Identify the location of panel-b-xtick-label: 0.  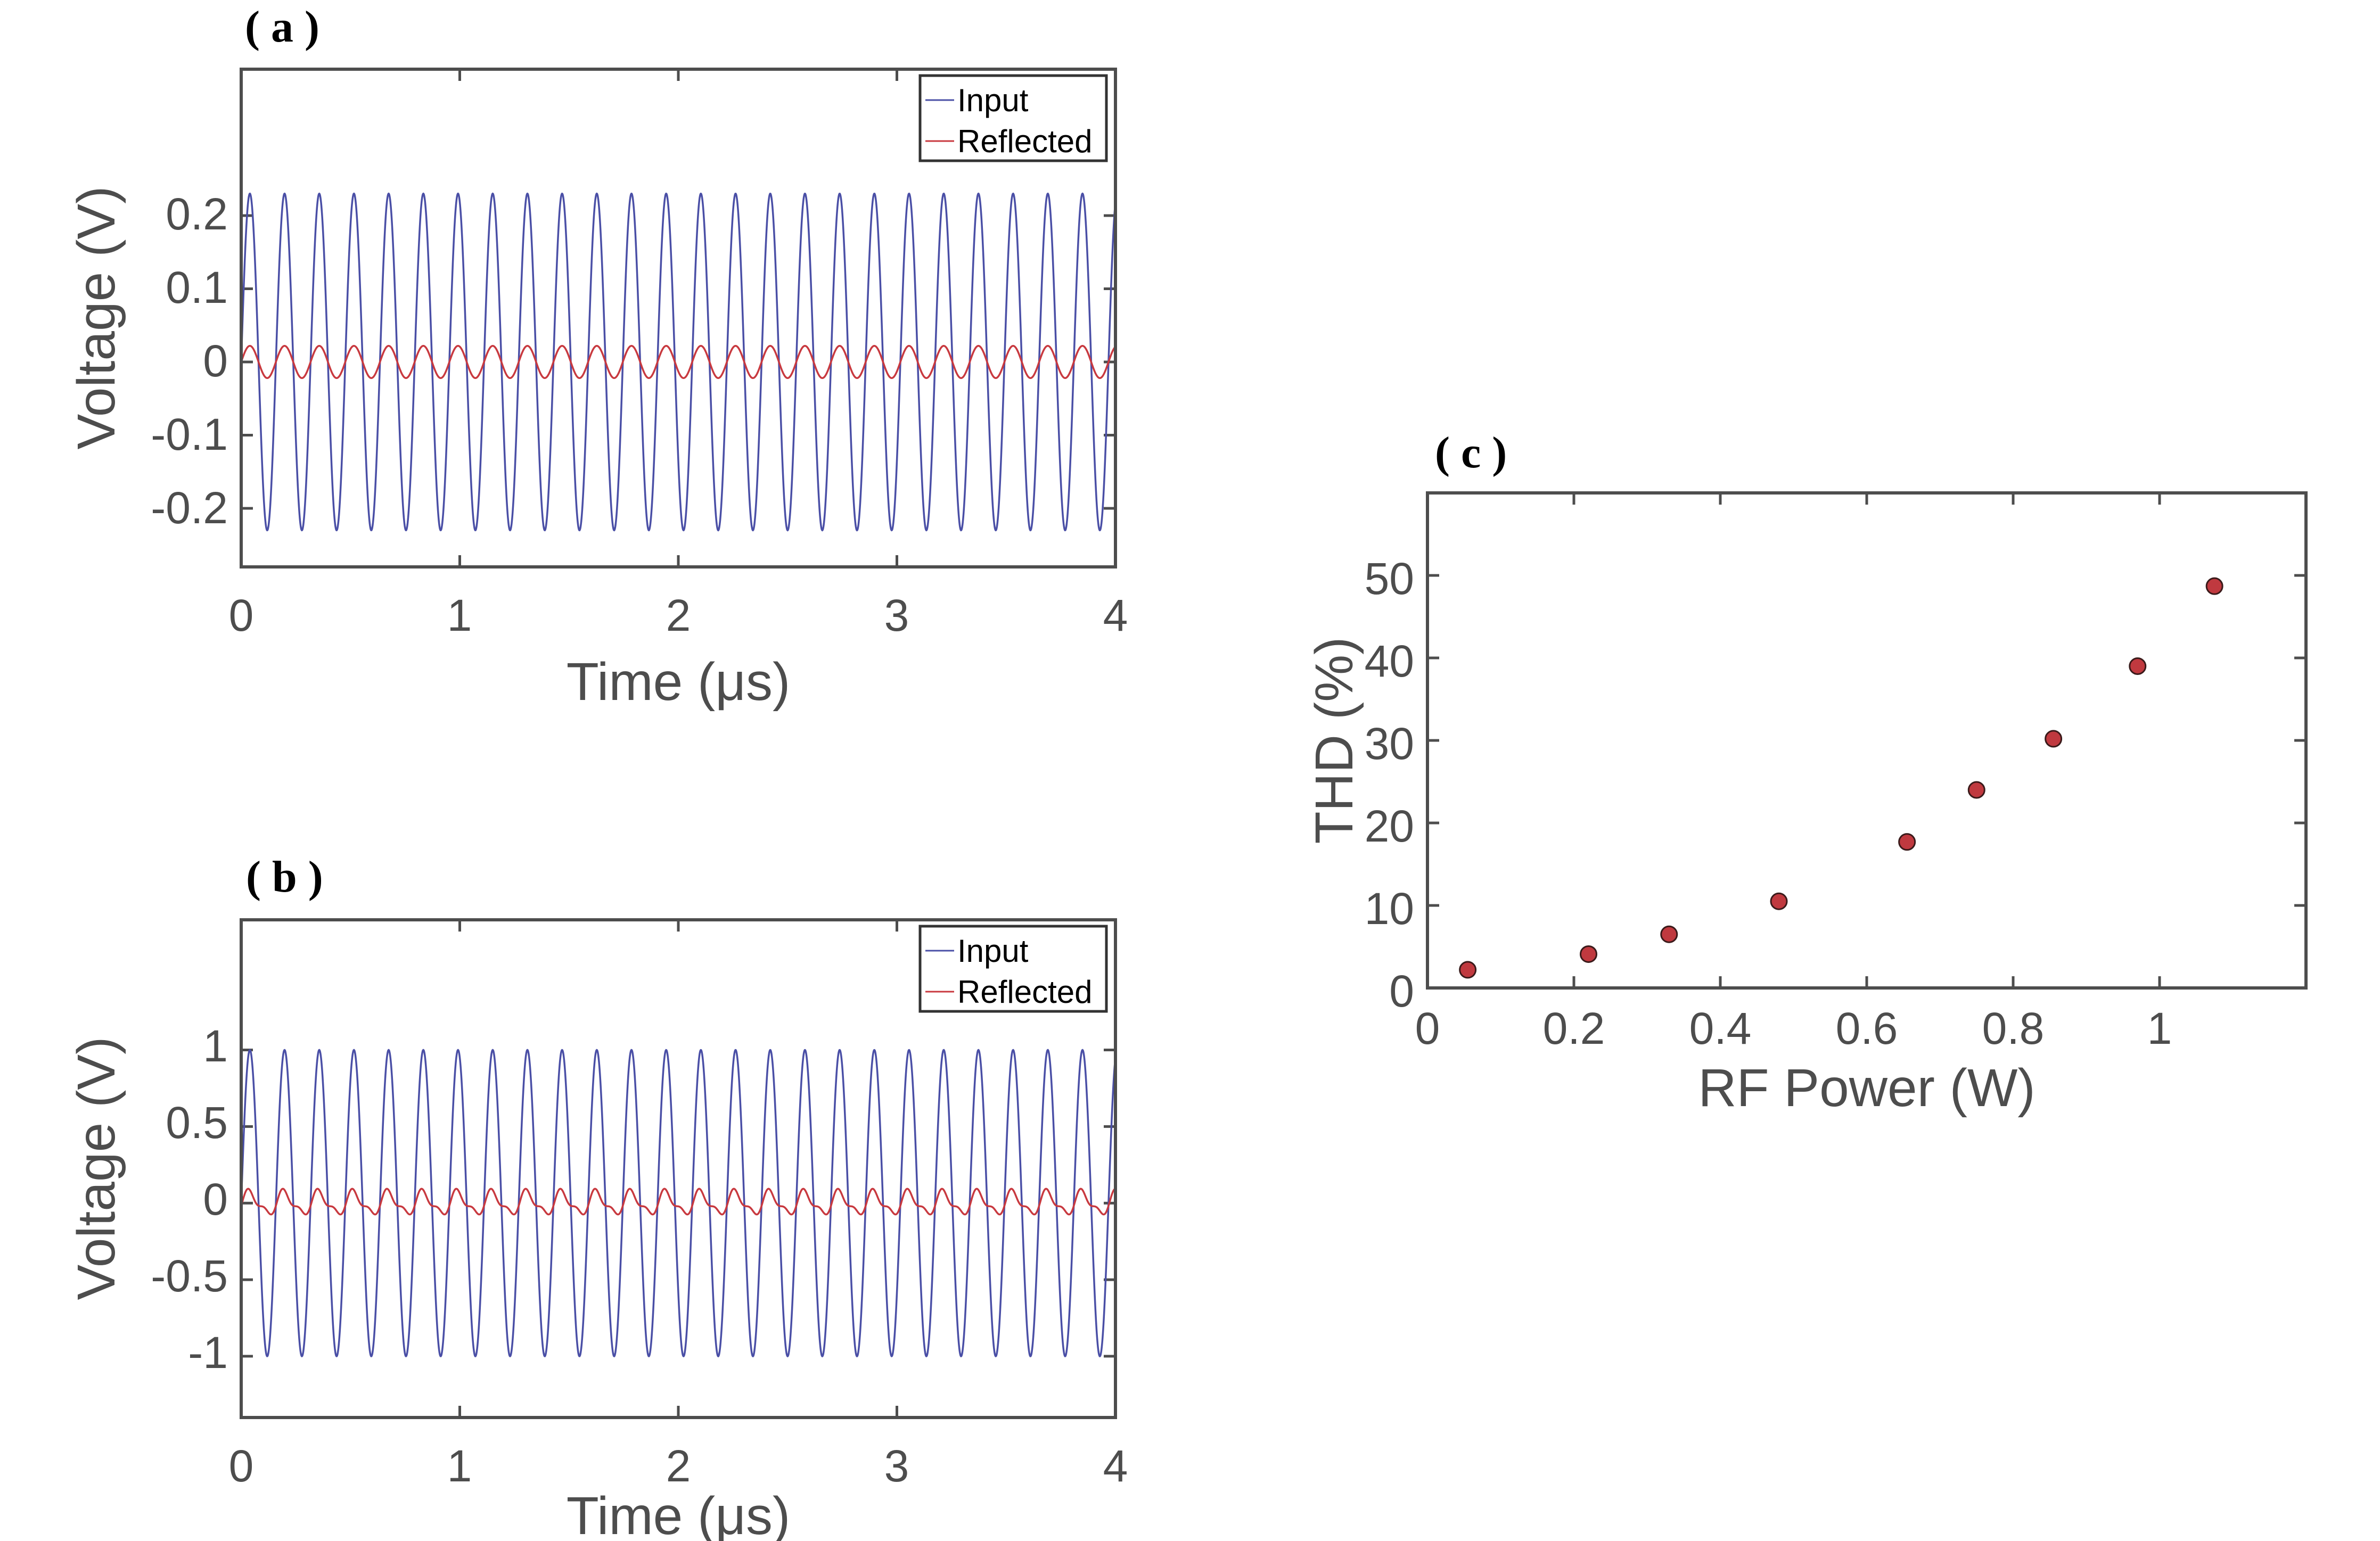
(242, 1466).